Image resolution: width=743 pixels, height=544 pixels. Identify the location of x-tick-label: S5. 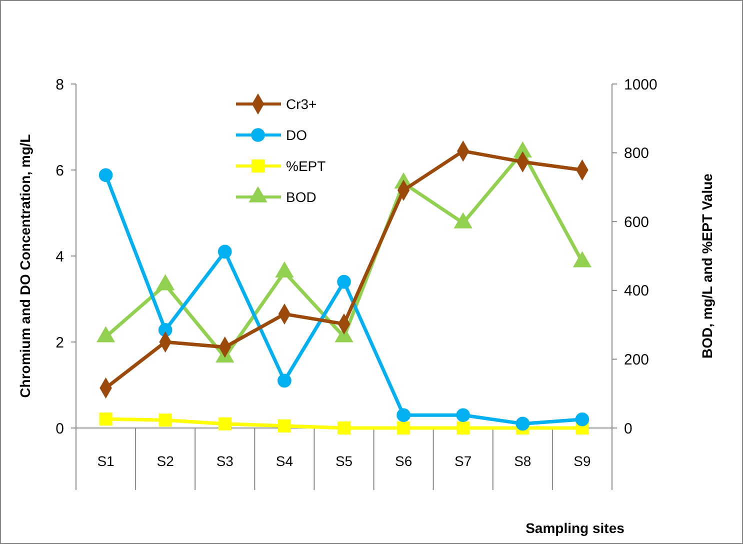
(344, 461).